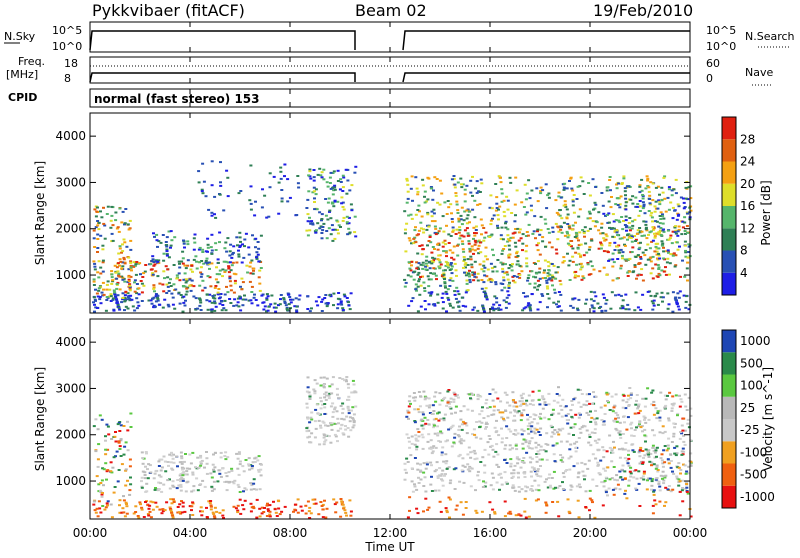 The width and height of the screenshot is (800, 558). What do you see at coordinates (643, 10) in the screenshot?
I see `date-title: 19/Feb/2010` at bounding box center [643, 10].